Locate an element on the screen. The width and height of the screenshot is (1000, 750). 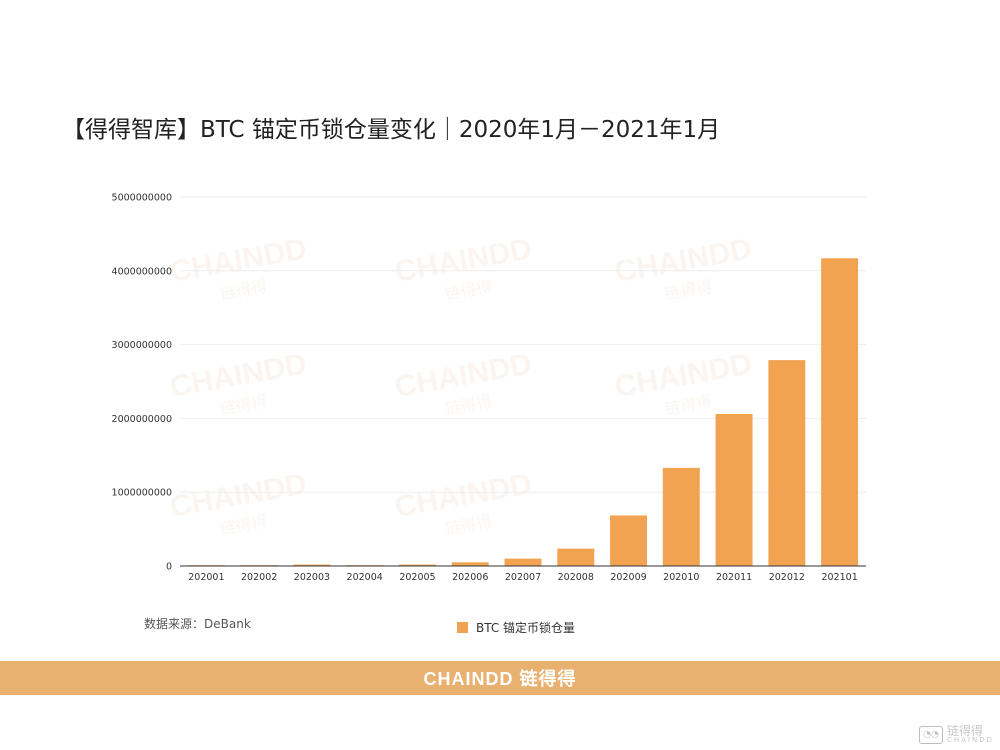
x-tick-label: 202007 is located at coordinates (523, 577).